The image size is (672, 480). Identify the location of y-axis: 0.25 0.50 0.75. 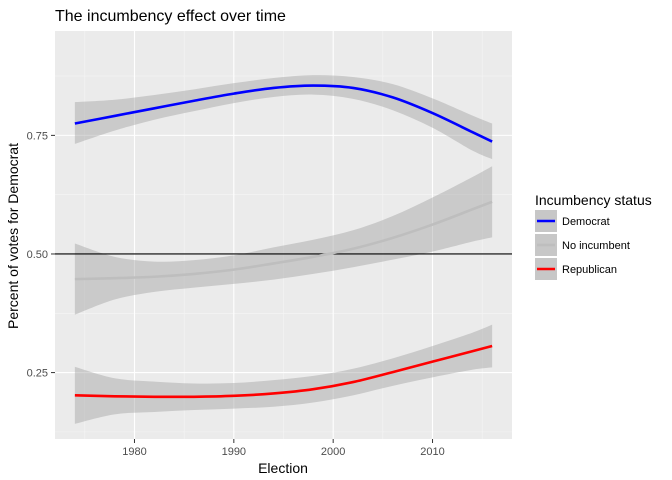
(41, 255).